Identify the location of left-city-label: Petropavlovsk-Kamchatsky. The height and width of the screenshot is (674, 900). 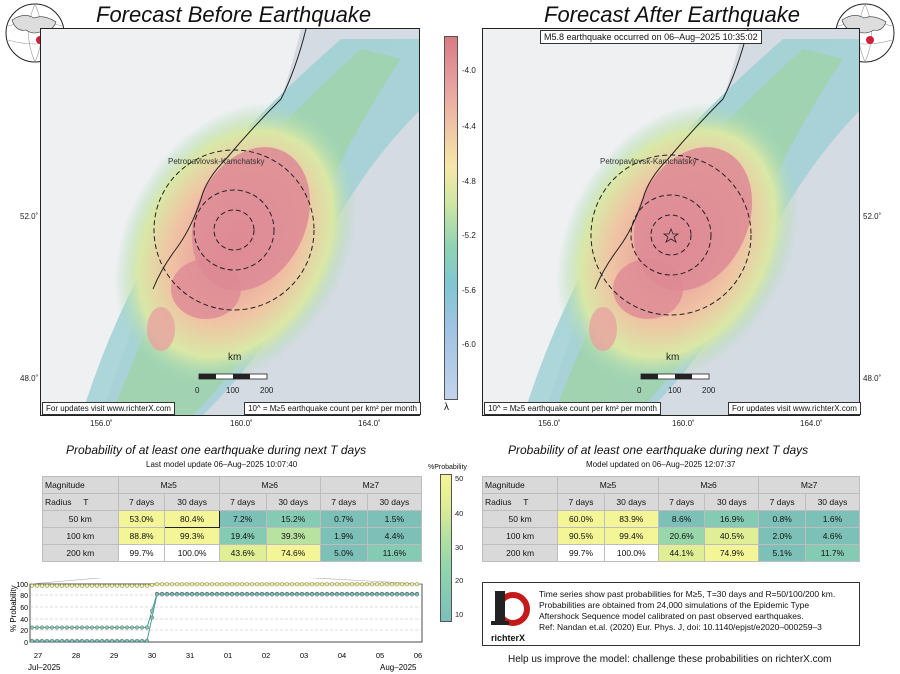
(216, 161).